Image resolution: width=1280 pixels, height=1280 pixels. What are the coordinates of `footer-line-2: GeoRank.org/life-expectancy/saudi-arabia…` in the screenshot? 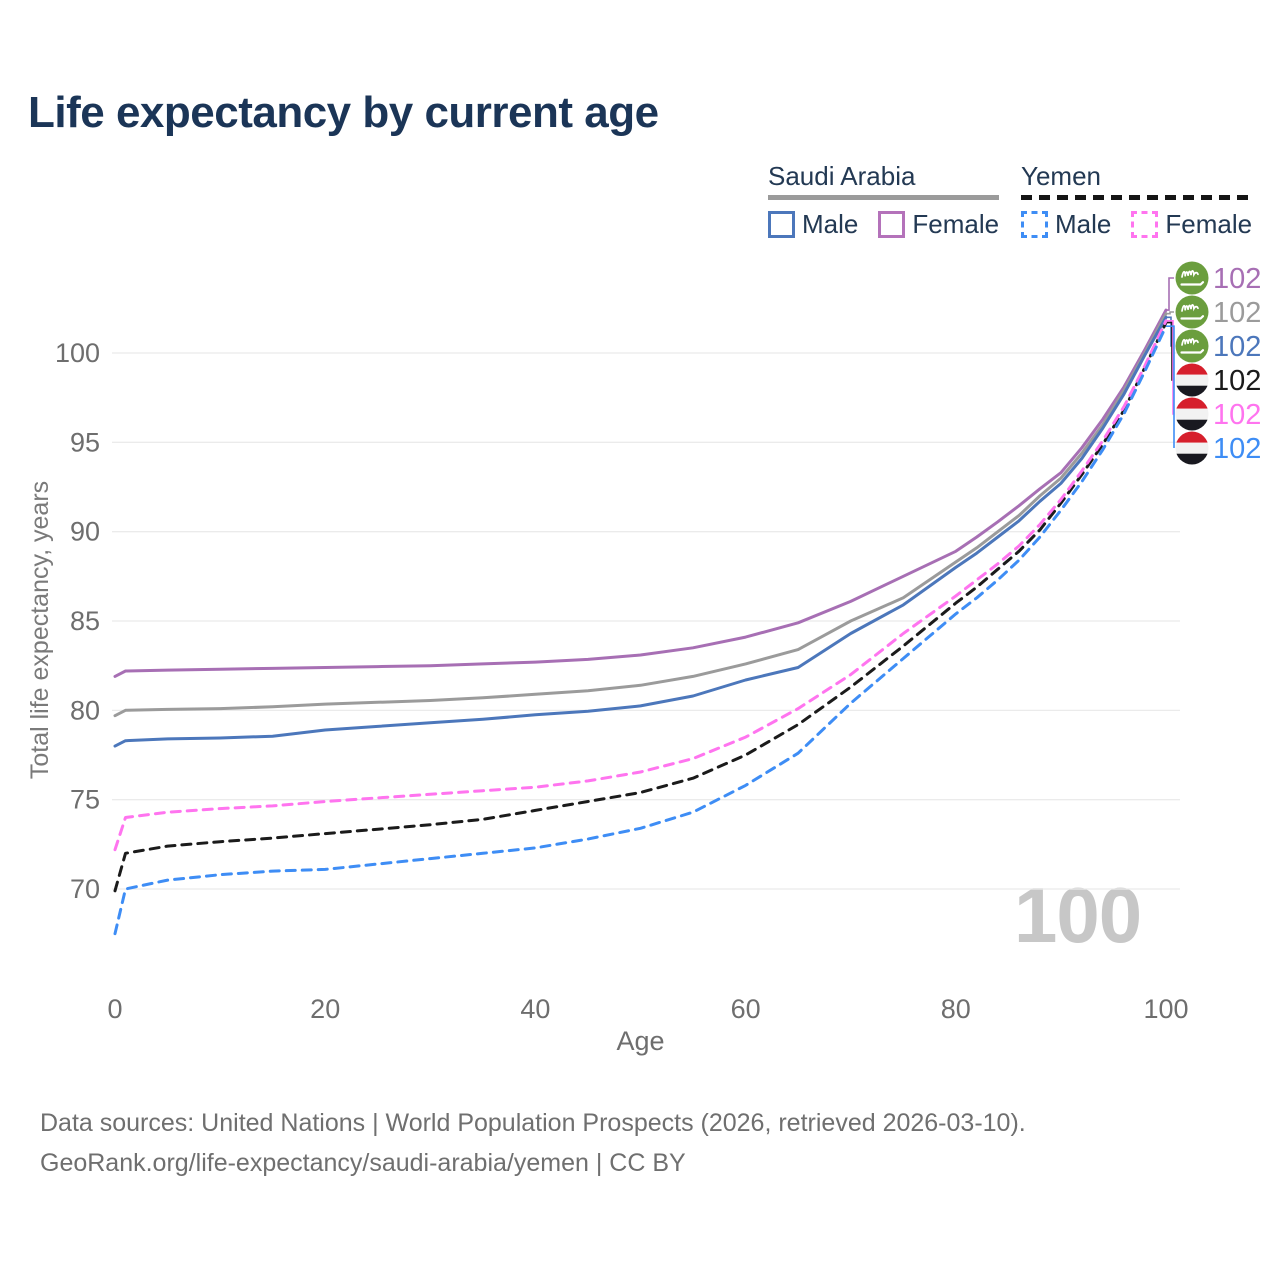 It's located at (363, 1163).